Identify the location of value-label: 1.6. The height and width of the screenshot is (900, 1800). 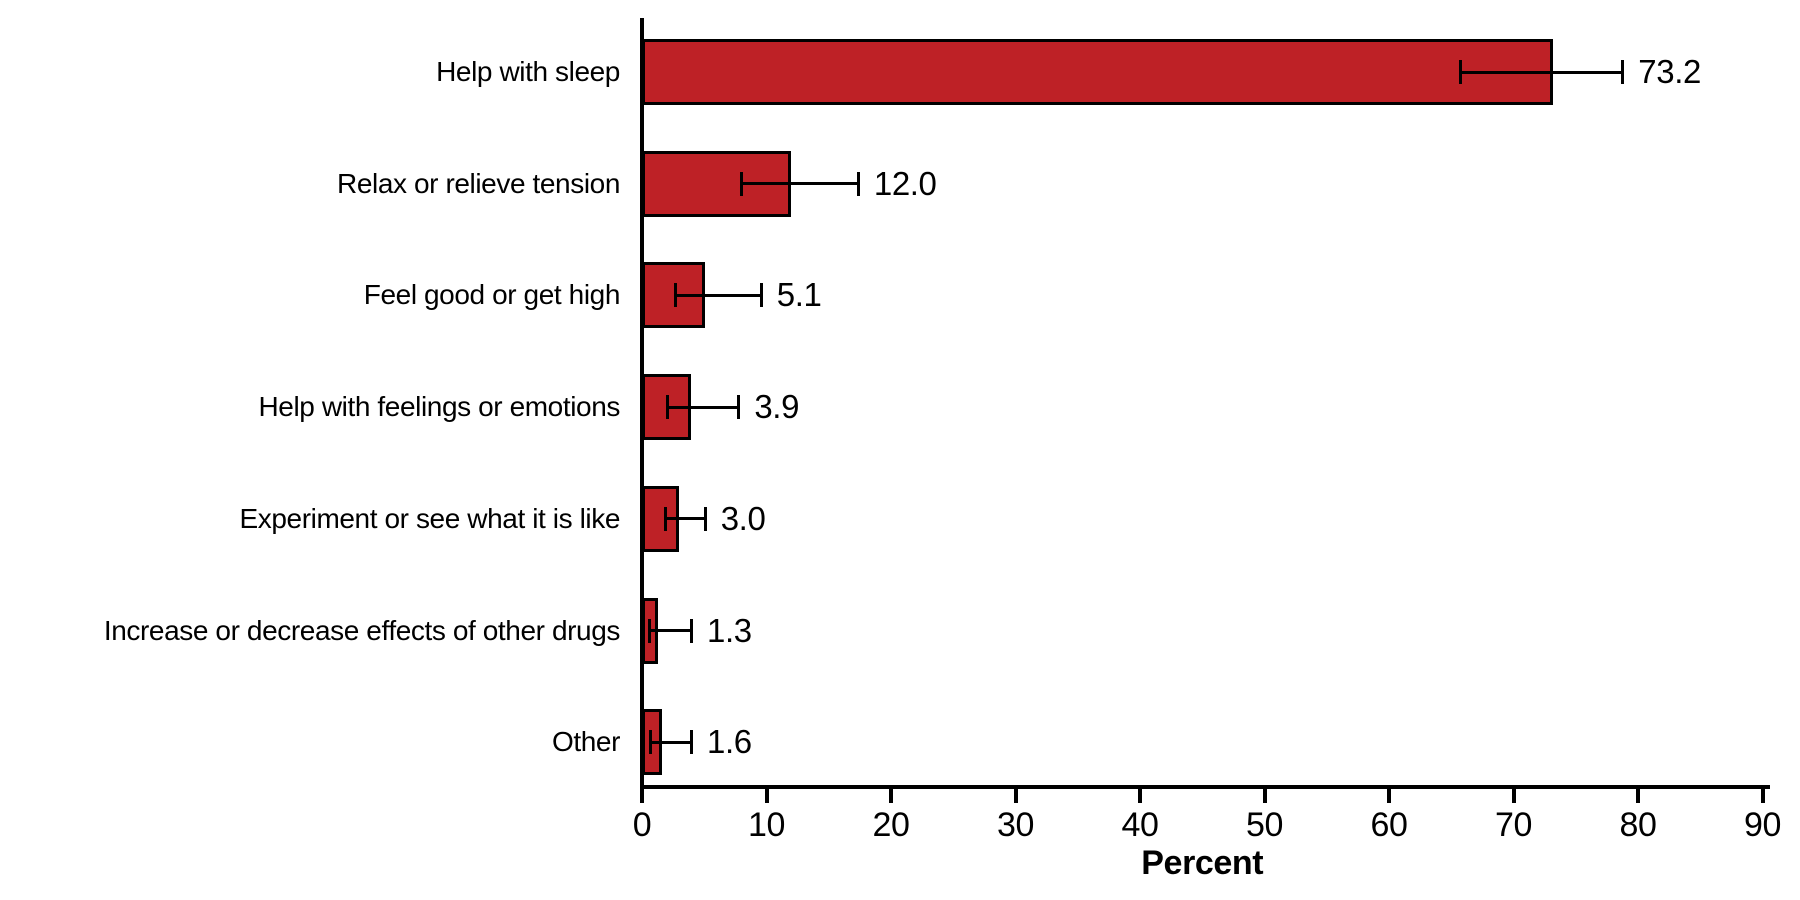
(729, 742).